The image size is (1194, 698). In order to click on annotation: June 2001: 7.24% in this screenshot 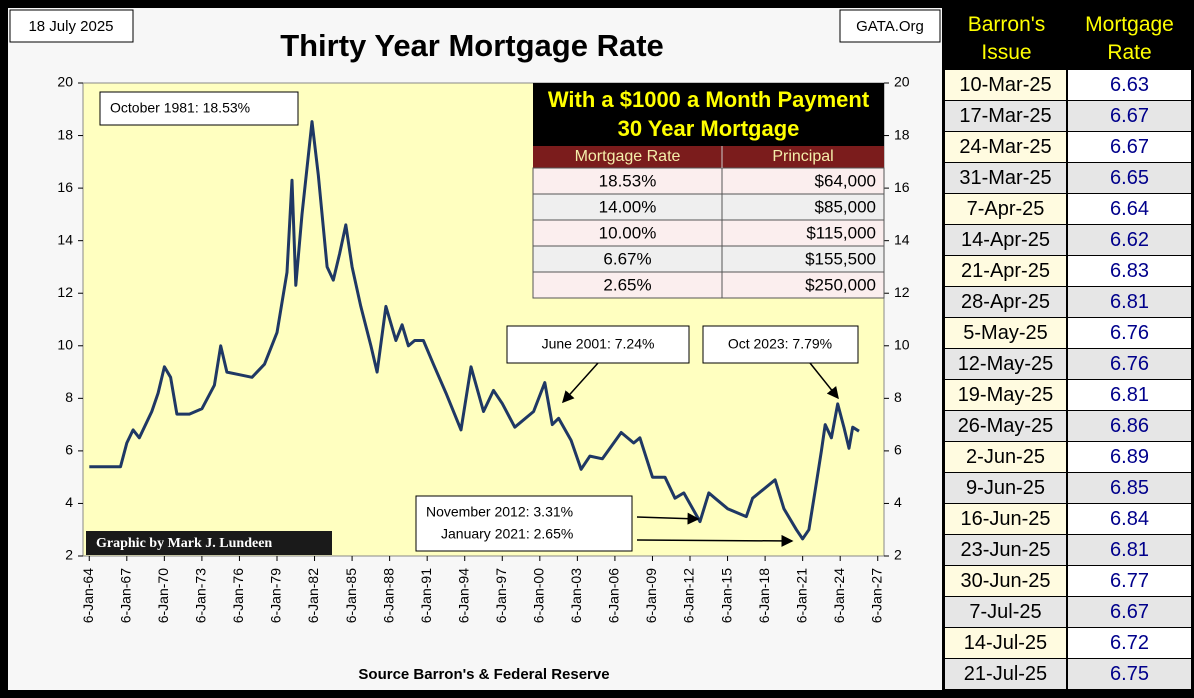, I will do `click(598, 344)`.